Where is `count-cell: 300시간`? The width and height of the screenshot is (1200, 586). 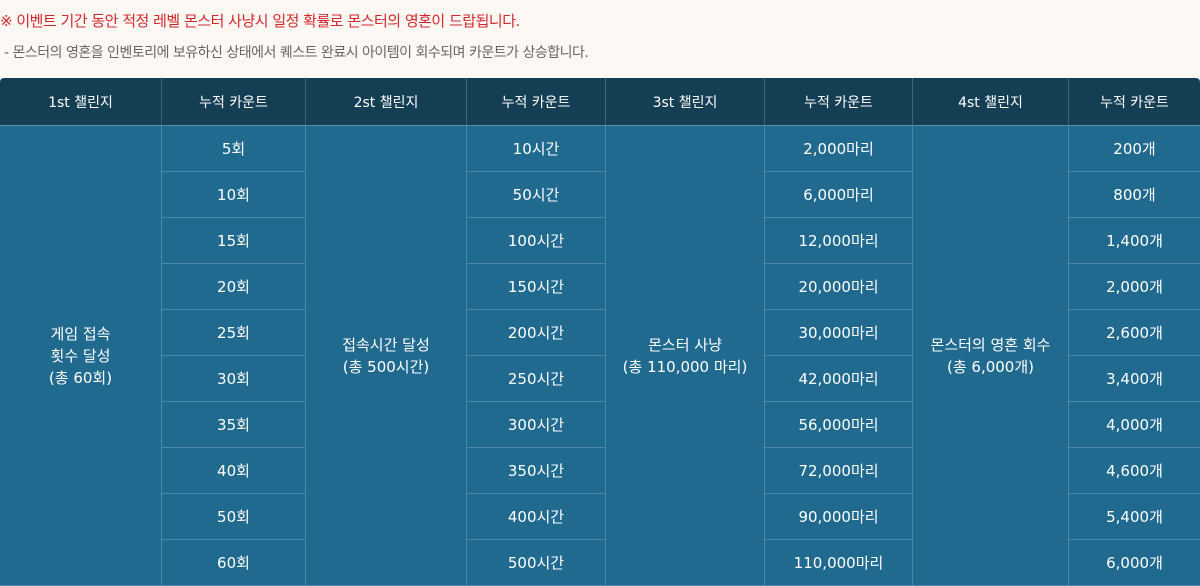
count-cell: 300시간 is located at coordinates (536, 425).